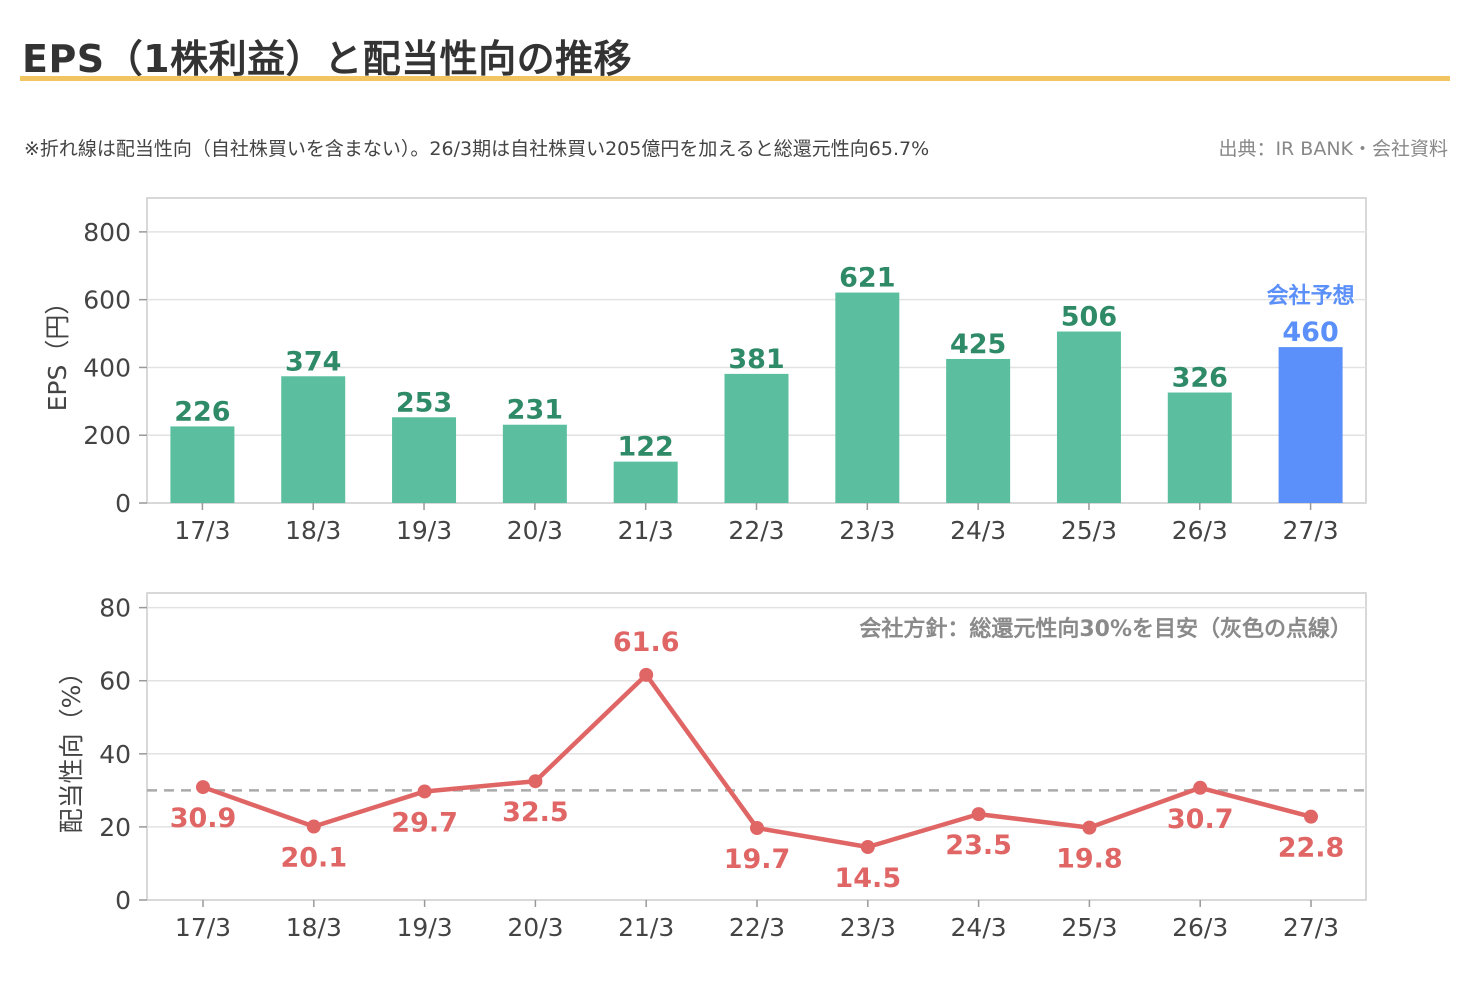  I want to click on eps-value-label: 226, so click(202, 411).